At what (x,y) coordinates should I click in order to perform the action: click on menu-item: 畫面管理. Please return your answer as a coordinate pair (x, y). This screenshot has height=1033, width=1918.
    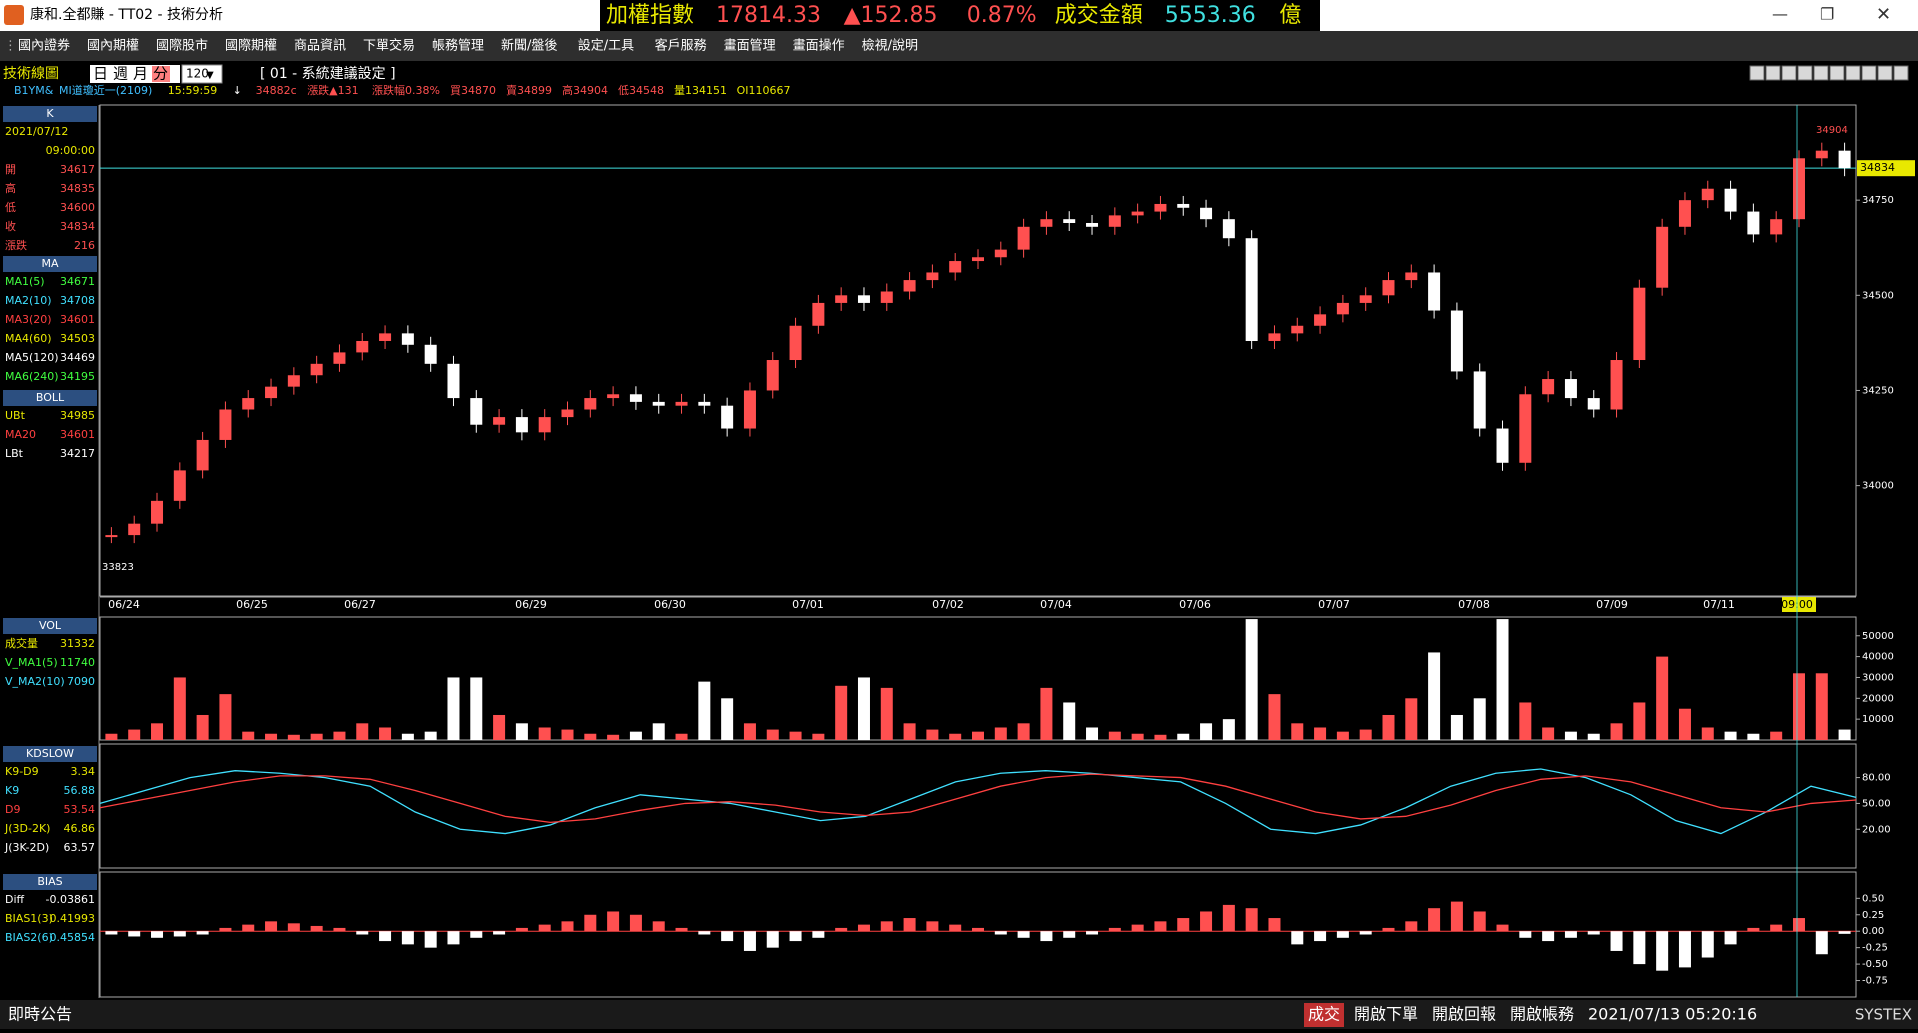
    Looking at the image, I should click on (750, 46).